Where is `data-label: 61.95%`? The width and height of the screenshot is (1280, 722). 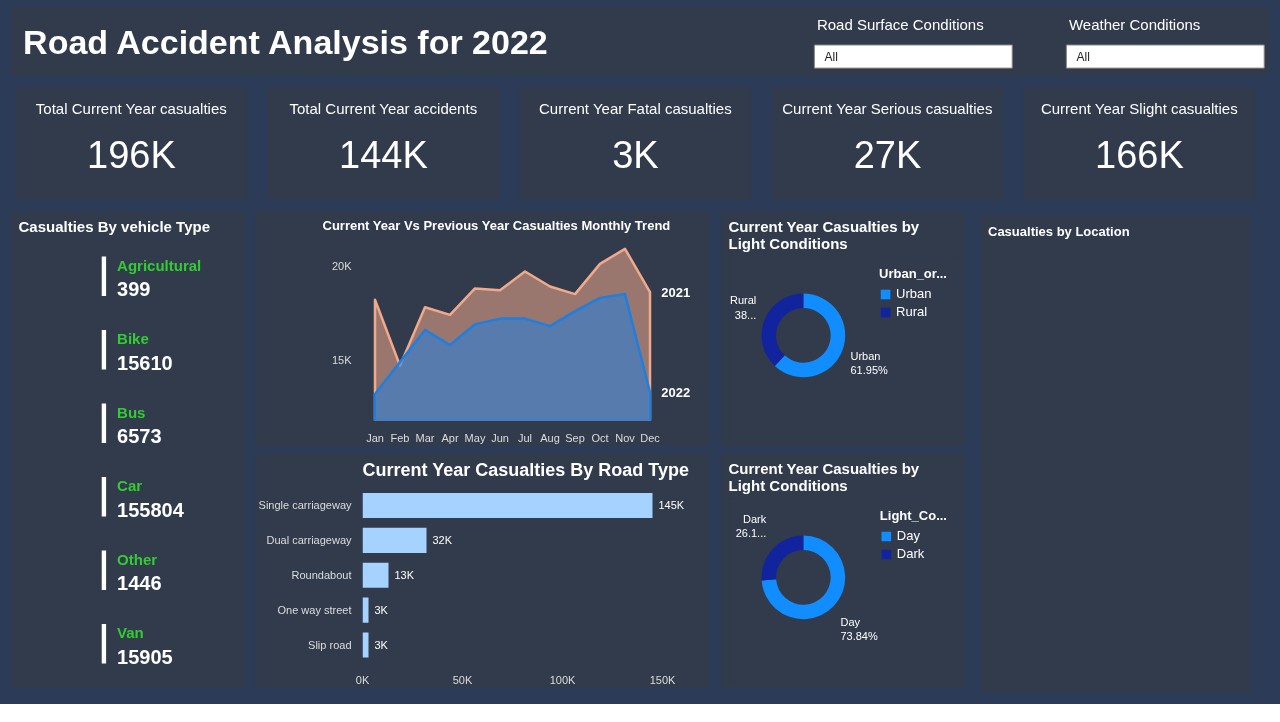 data-label: 61.95% is located at coordinates (869, 370).